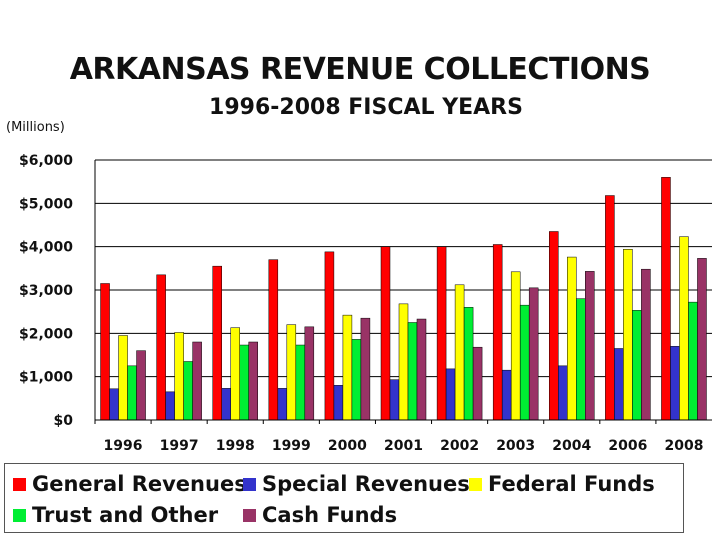  Describe the element at coordinates (571, 484) in the screenshot. I see `legend-label: Federal Funds` at that location.